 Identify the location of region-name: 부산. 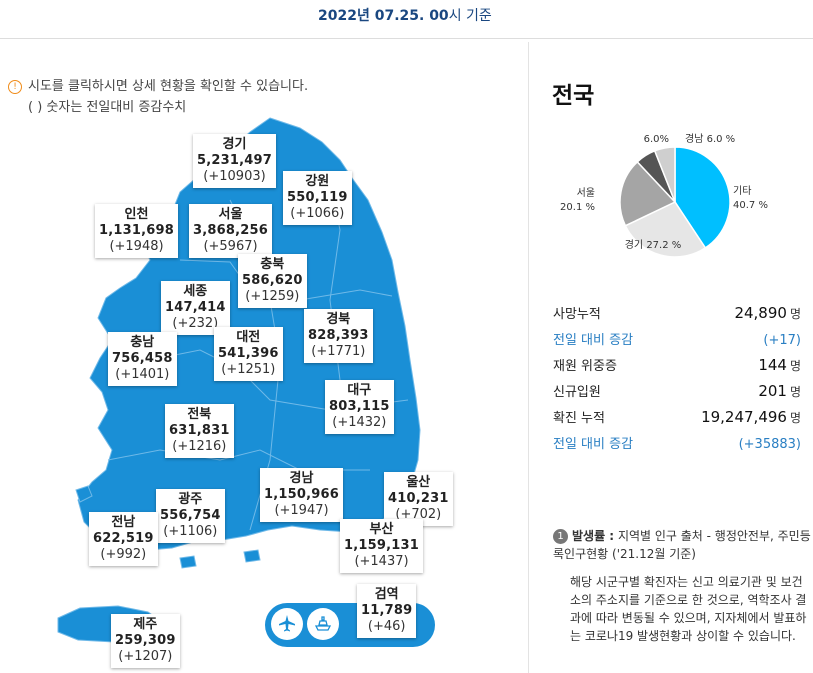
(381, 529).